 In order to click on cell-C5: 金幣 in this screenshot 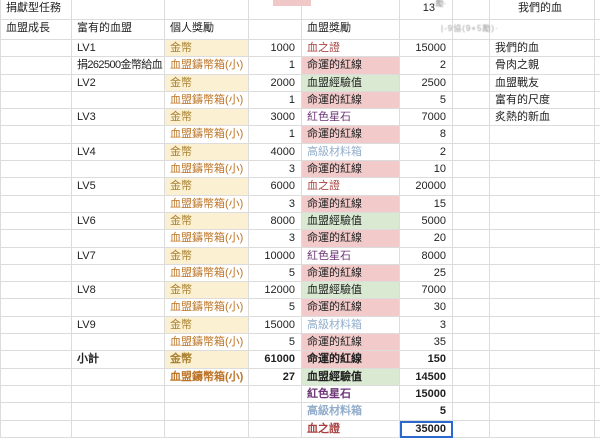, I will do `click(207, 83)`.